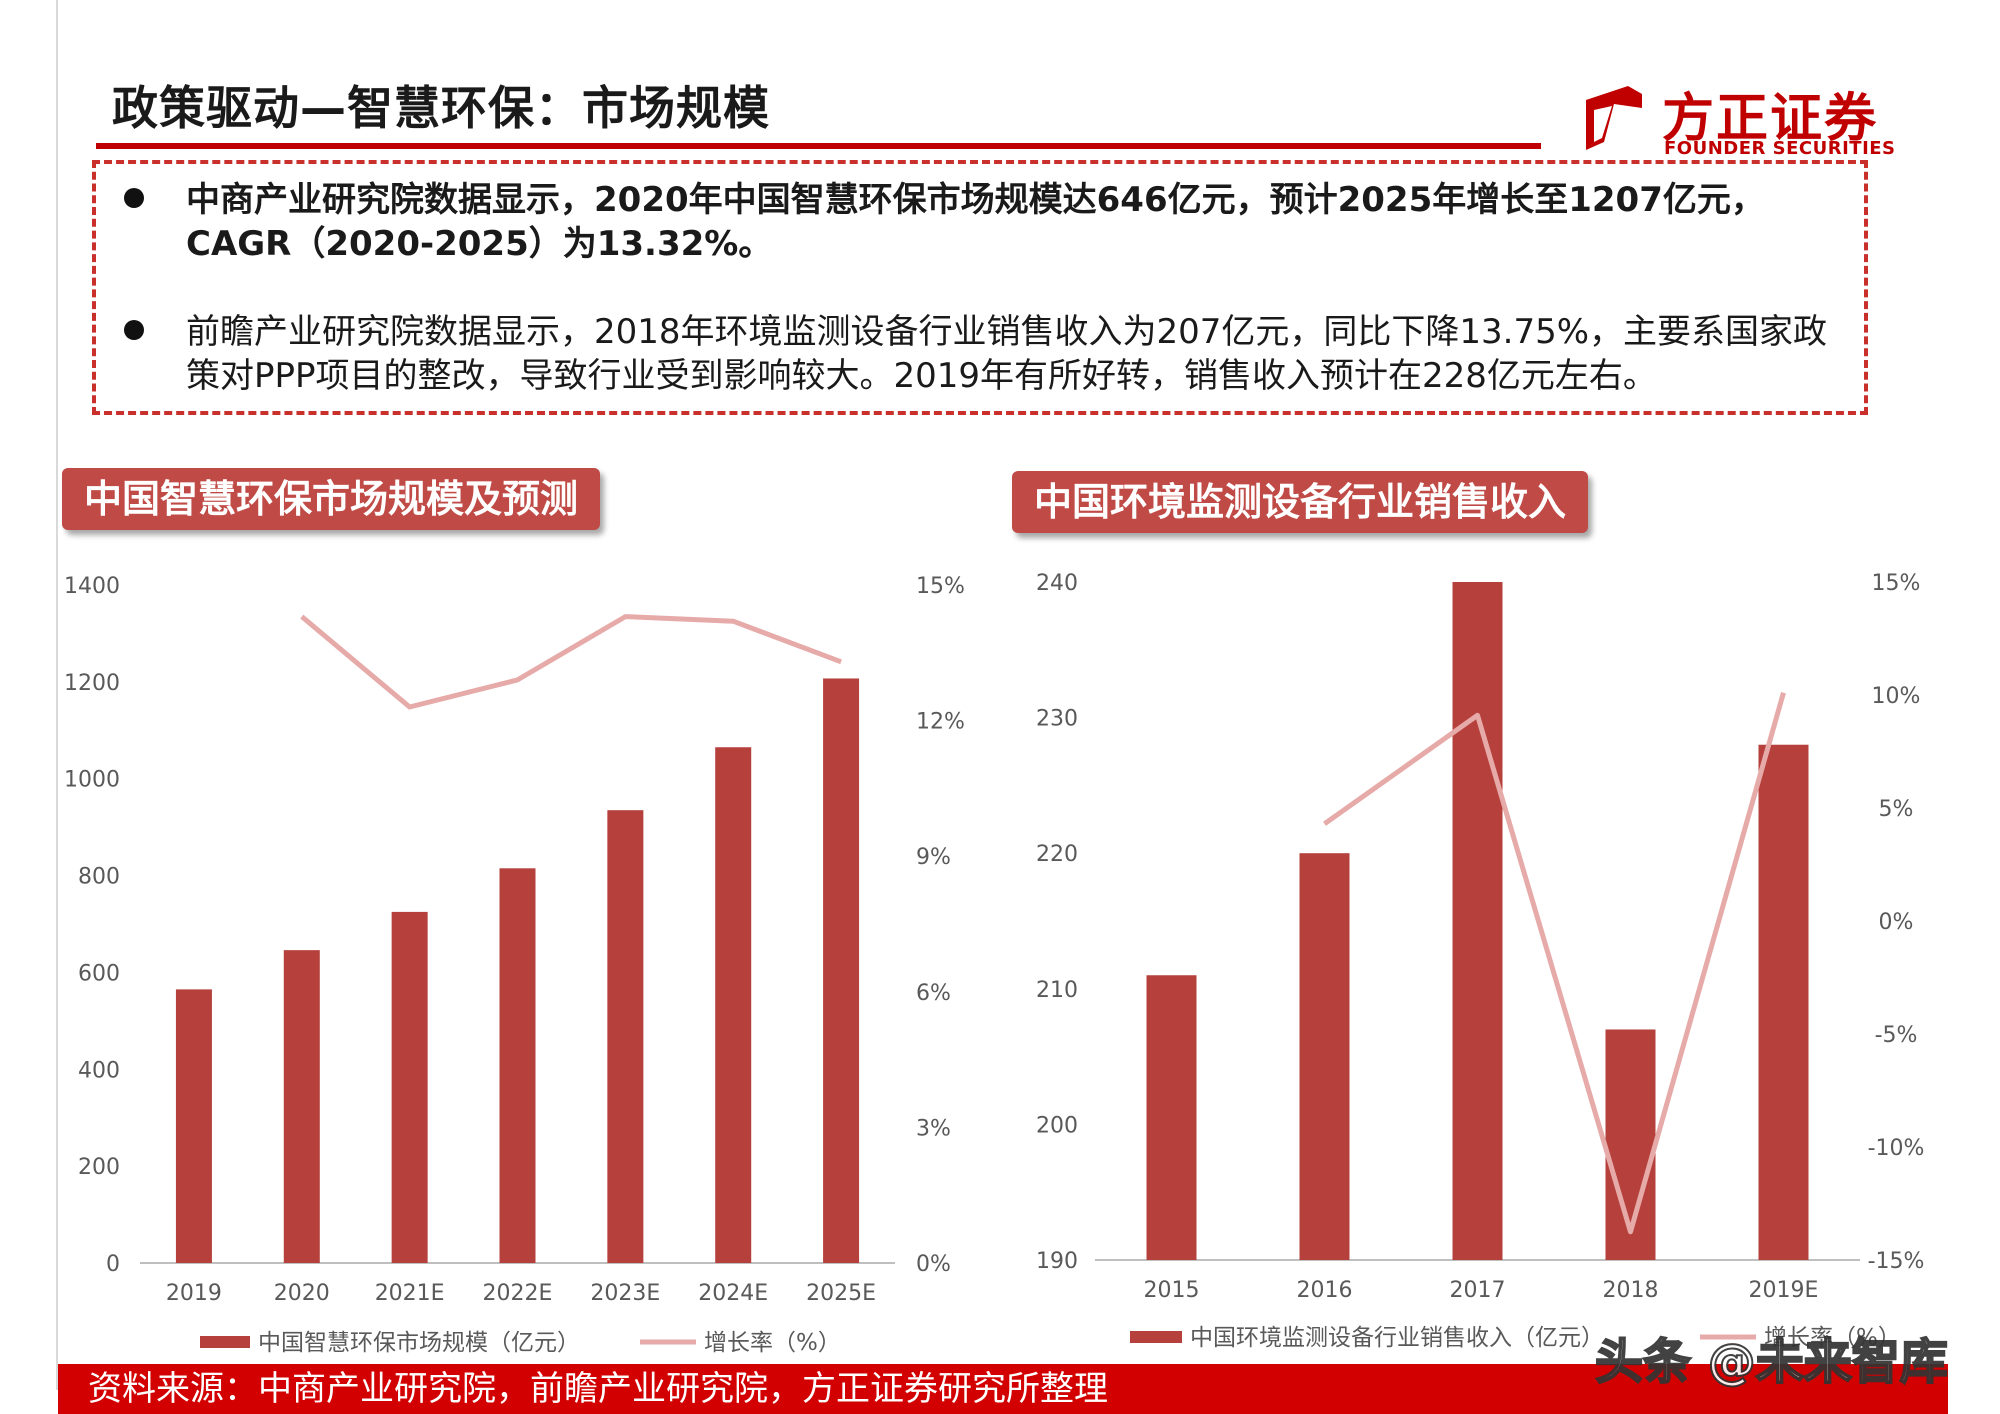 Image resolution: width=2000 pixels, height=1414 pixels. Describe the element at coordinates (419, 1343) in the screenshot. I see `legend-label: 中国智慧环保市场规模（亿元）` at that location.